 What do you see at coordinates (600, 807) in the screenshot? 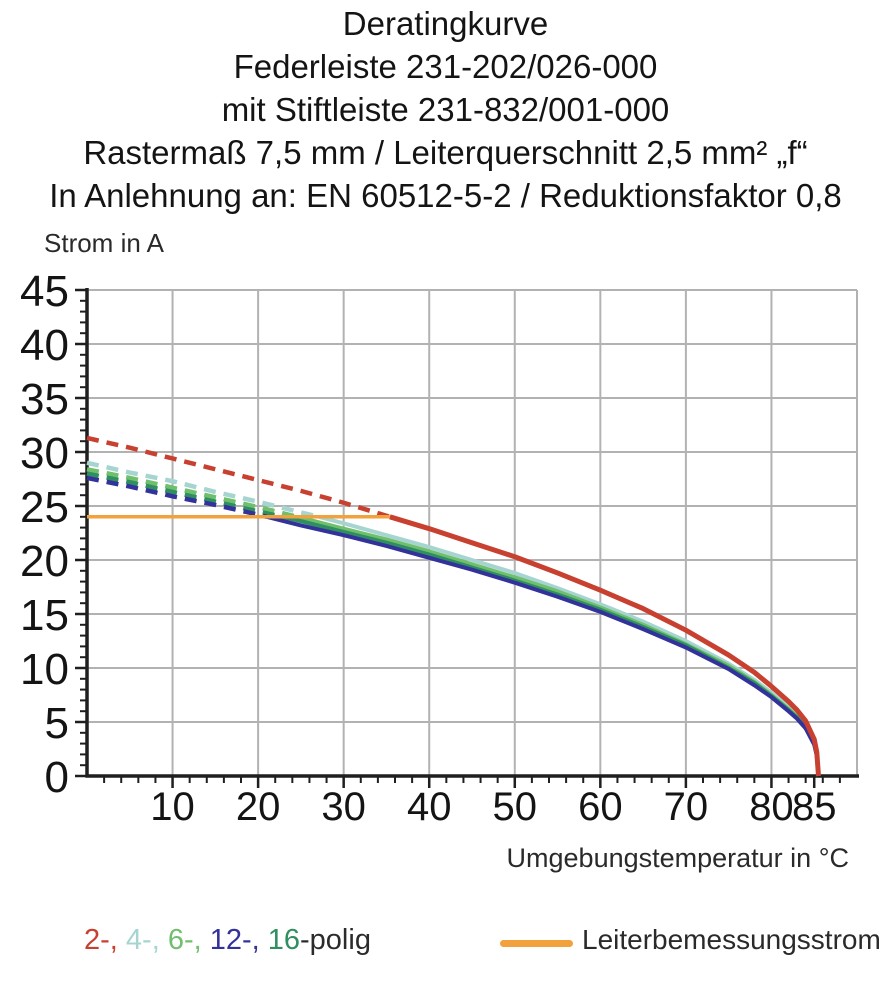
I see `x-tick-label-60: 60` at bounding box center [600, 807].